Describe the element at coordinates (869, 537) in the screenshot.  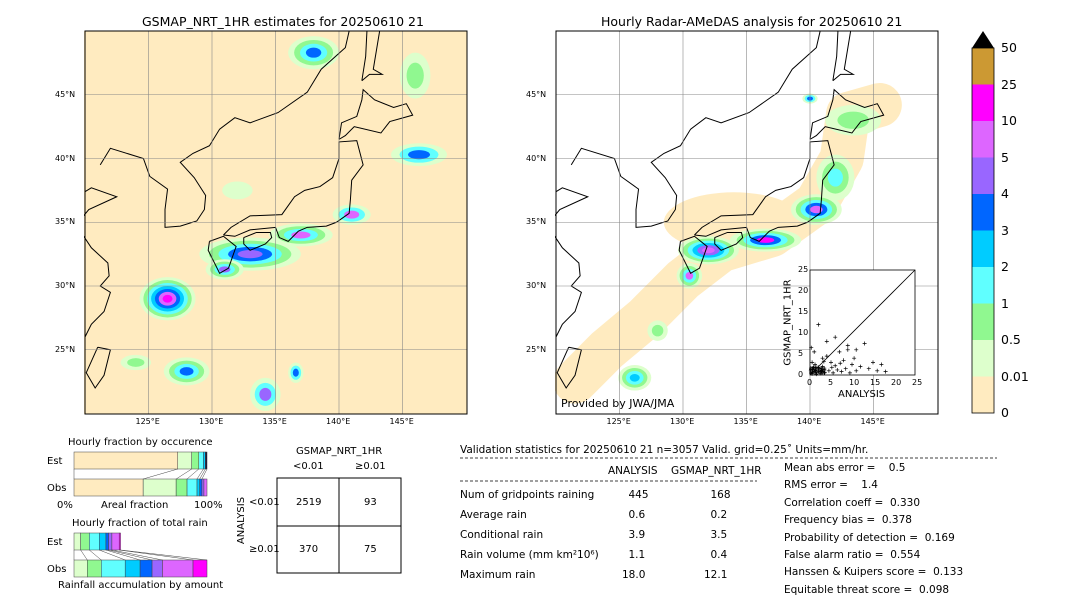
I see `score-line: Probability of detection = 0.169` at that location.